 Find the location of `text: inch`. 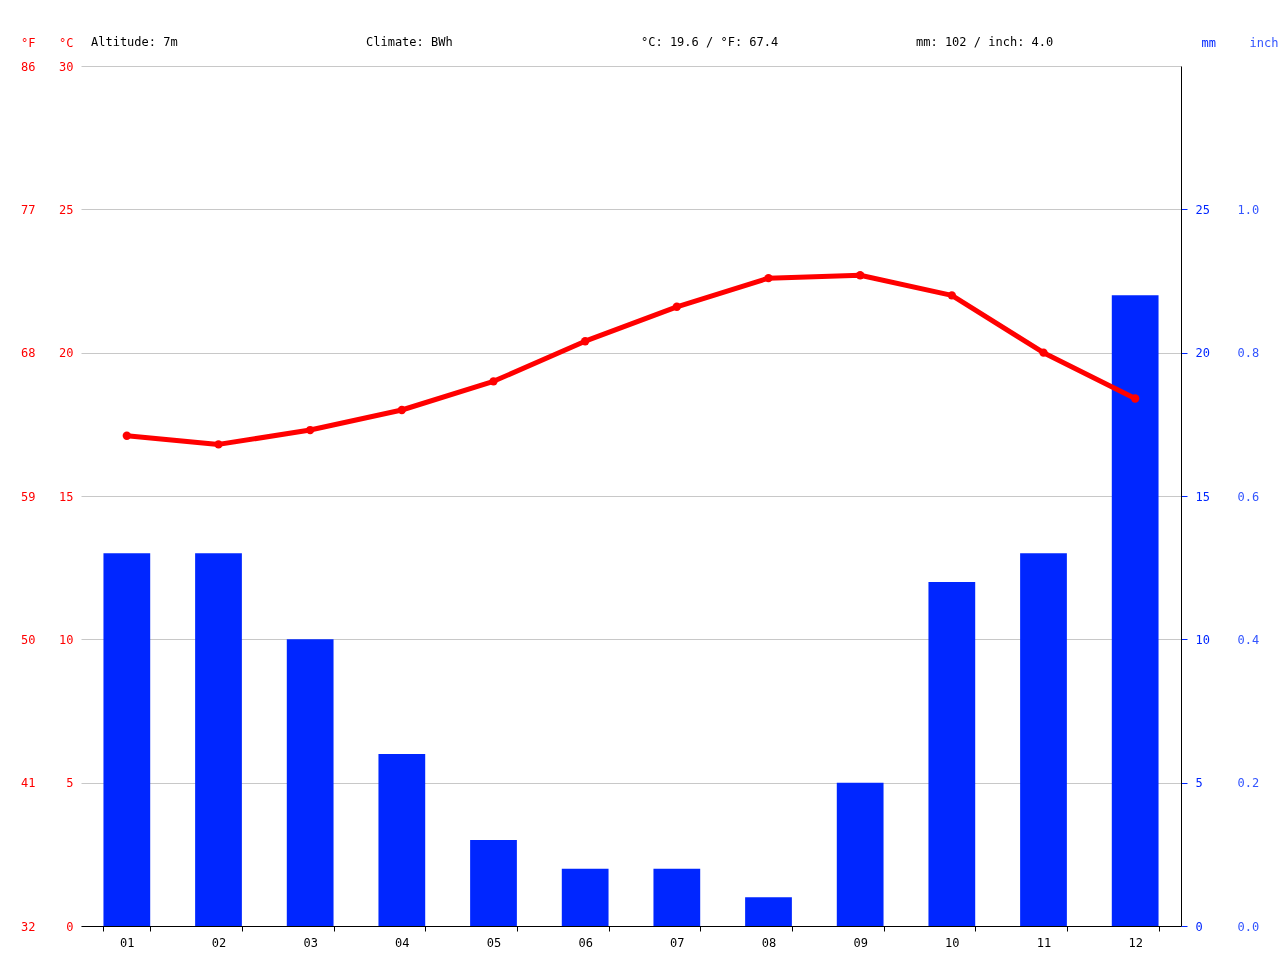

text: inch is located at coordinates (1264, 42).